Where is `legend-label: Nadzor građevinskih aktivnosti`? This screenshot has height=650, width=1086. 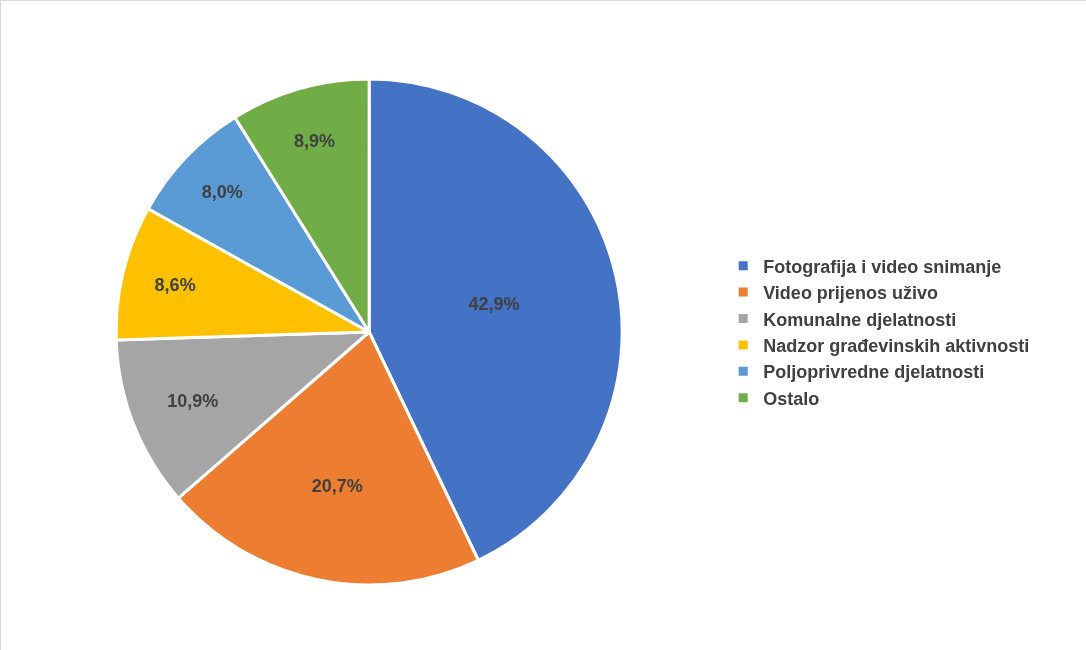
legend-label: Nadzor građevinskih aktivnosti is located at coordinates (896, 345).